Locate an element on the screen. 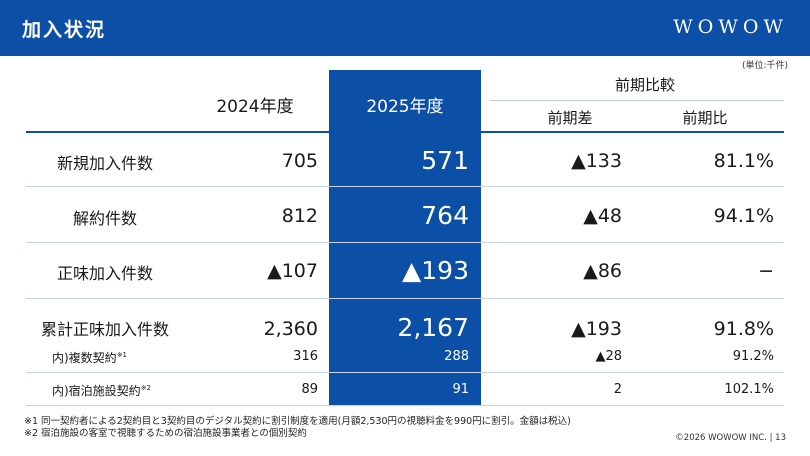 Image resolution: width=810 pixels, height=456 pixels. column-header-fy2024: 2024年度 is located at coordinates (255, 107).